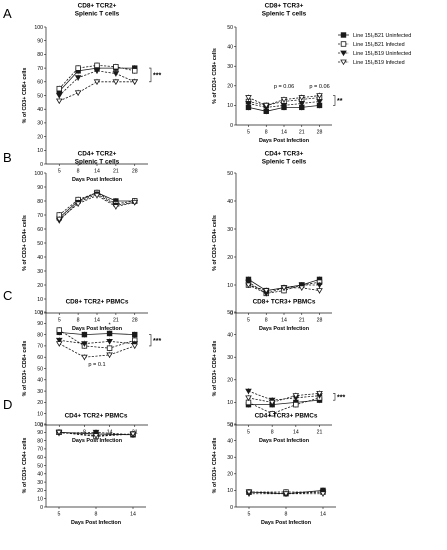 The width and height of the screenshot is (447, 550). I want to click on y-axis-label: % of CD3+ CD4+ cells, so click(25, 466).